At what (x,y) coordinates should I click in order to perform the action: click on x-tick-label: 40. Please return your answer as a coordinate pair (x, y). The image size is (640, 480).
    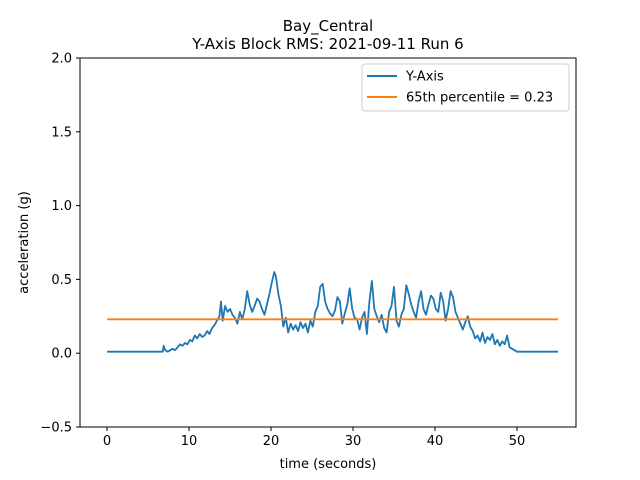
    Looking at the image, I should click on (435, 441).